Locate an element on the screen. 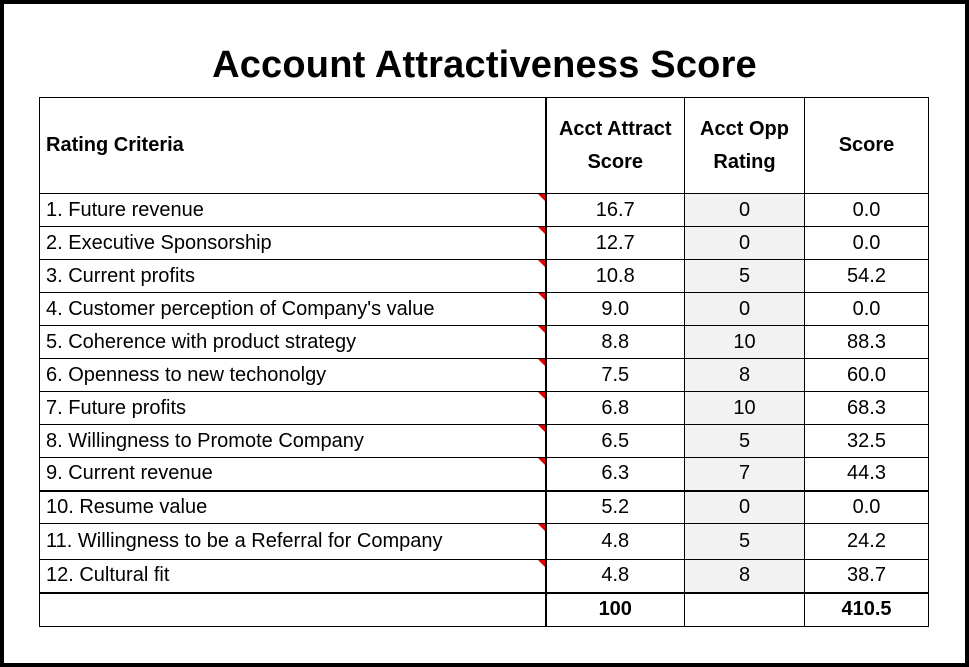 This screenshot has width=969, height=667. score-cell: 88.3 is located at coordinates (866, 342).